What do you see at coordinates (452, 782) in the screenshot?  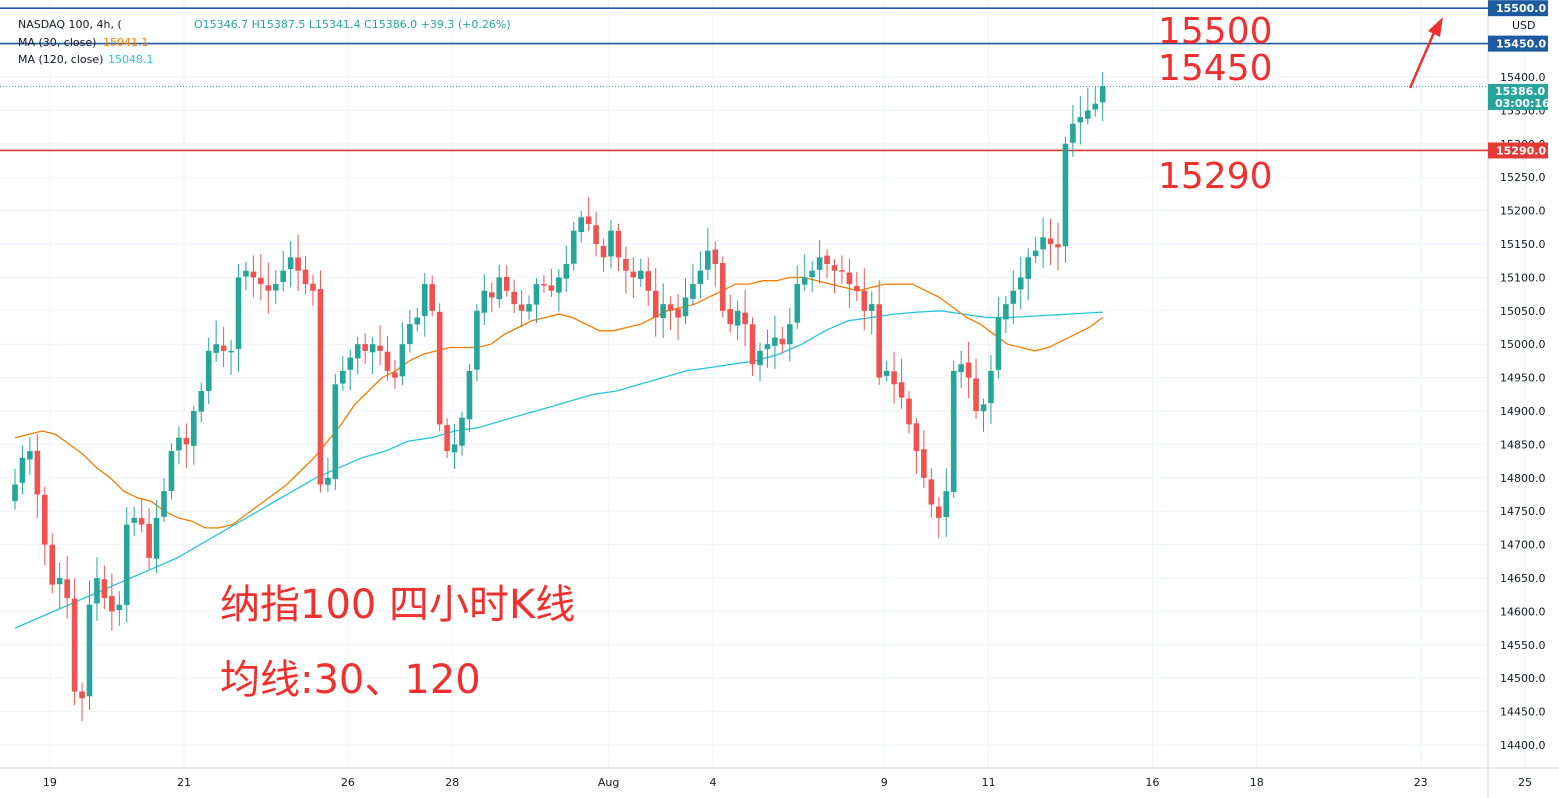 I see `time-tick-label: 28` at bounding box center [452, 782].